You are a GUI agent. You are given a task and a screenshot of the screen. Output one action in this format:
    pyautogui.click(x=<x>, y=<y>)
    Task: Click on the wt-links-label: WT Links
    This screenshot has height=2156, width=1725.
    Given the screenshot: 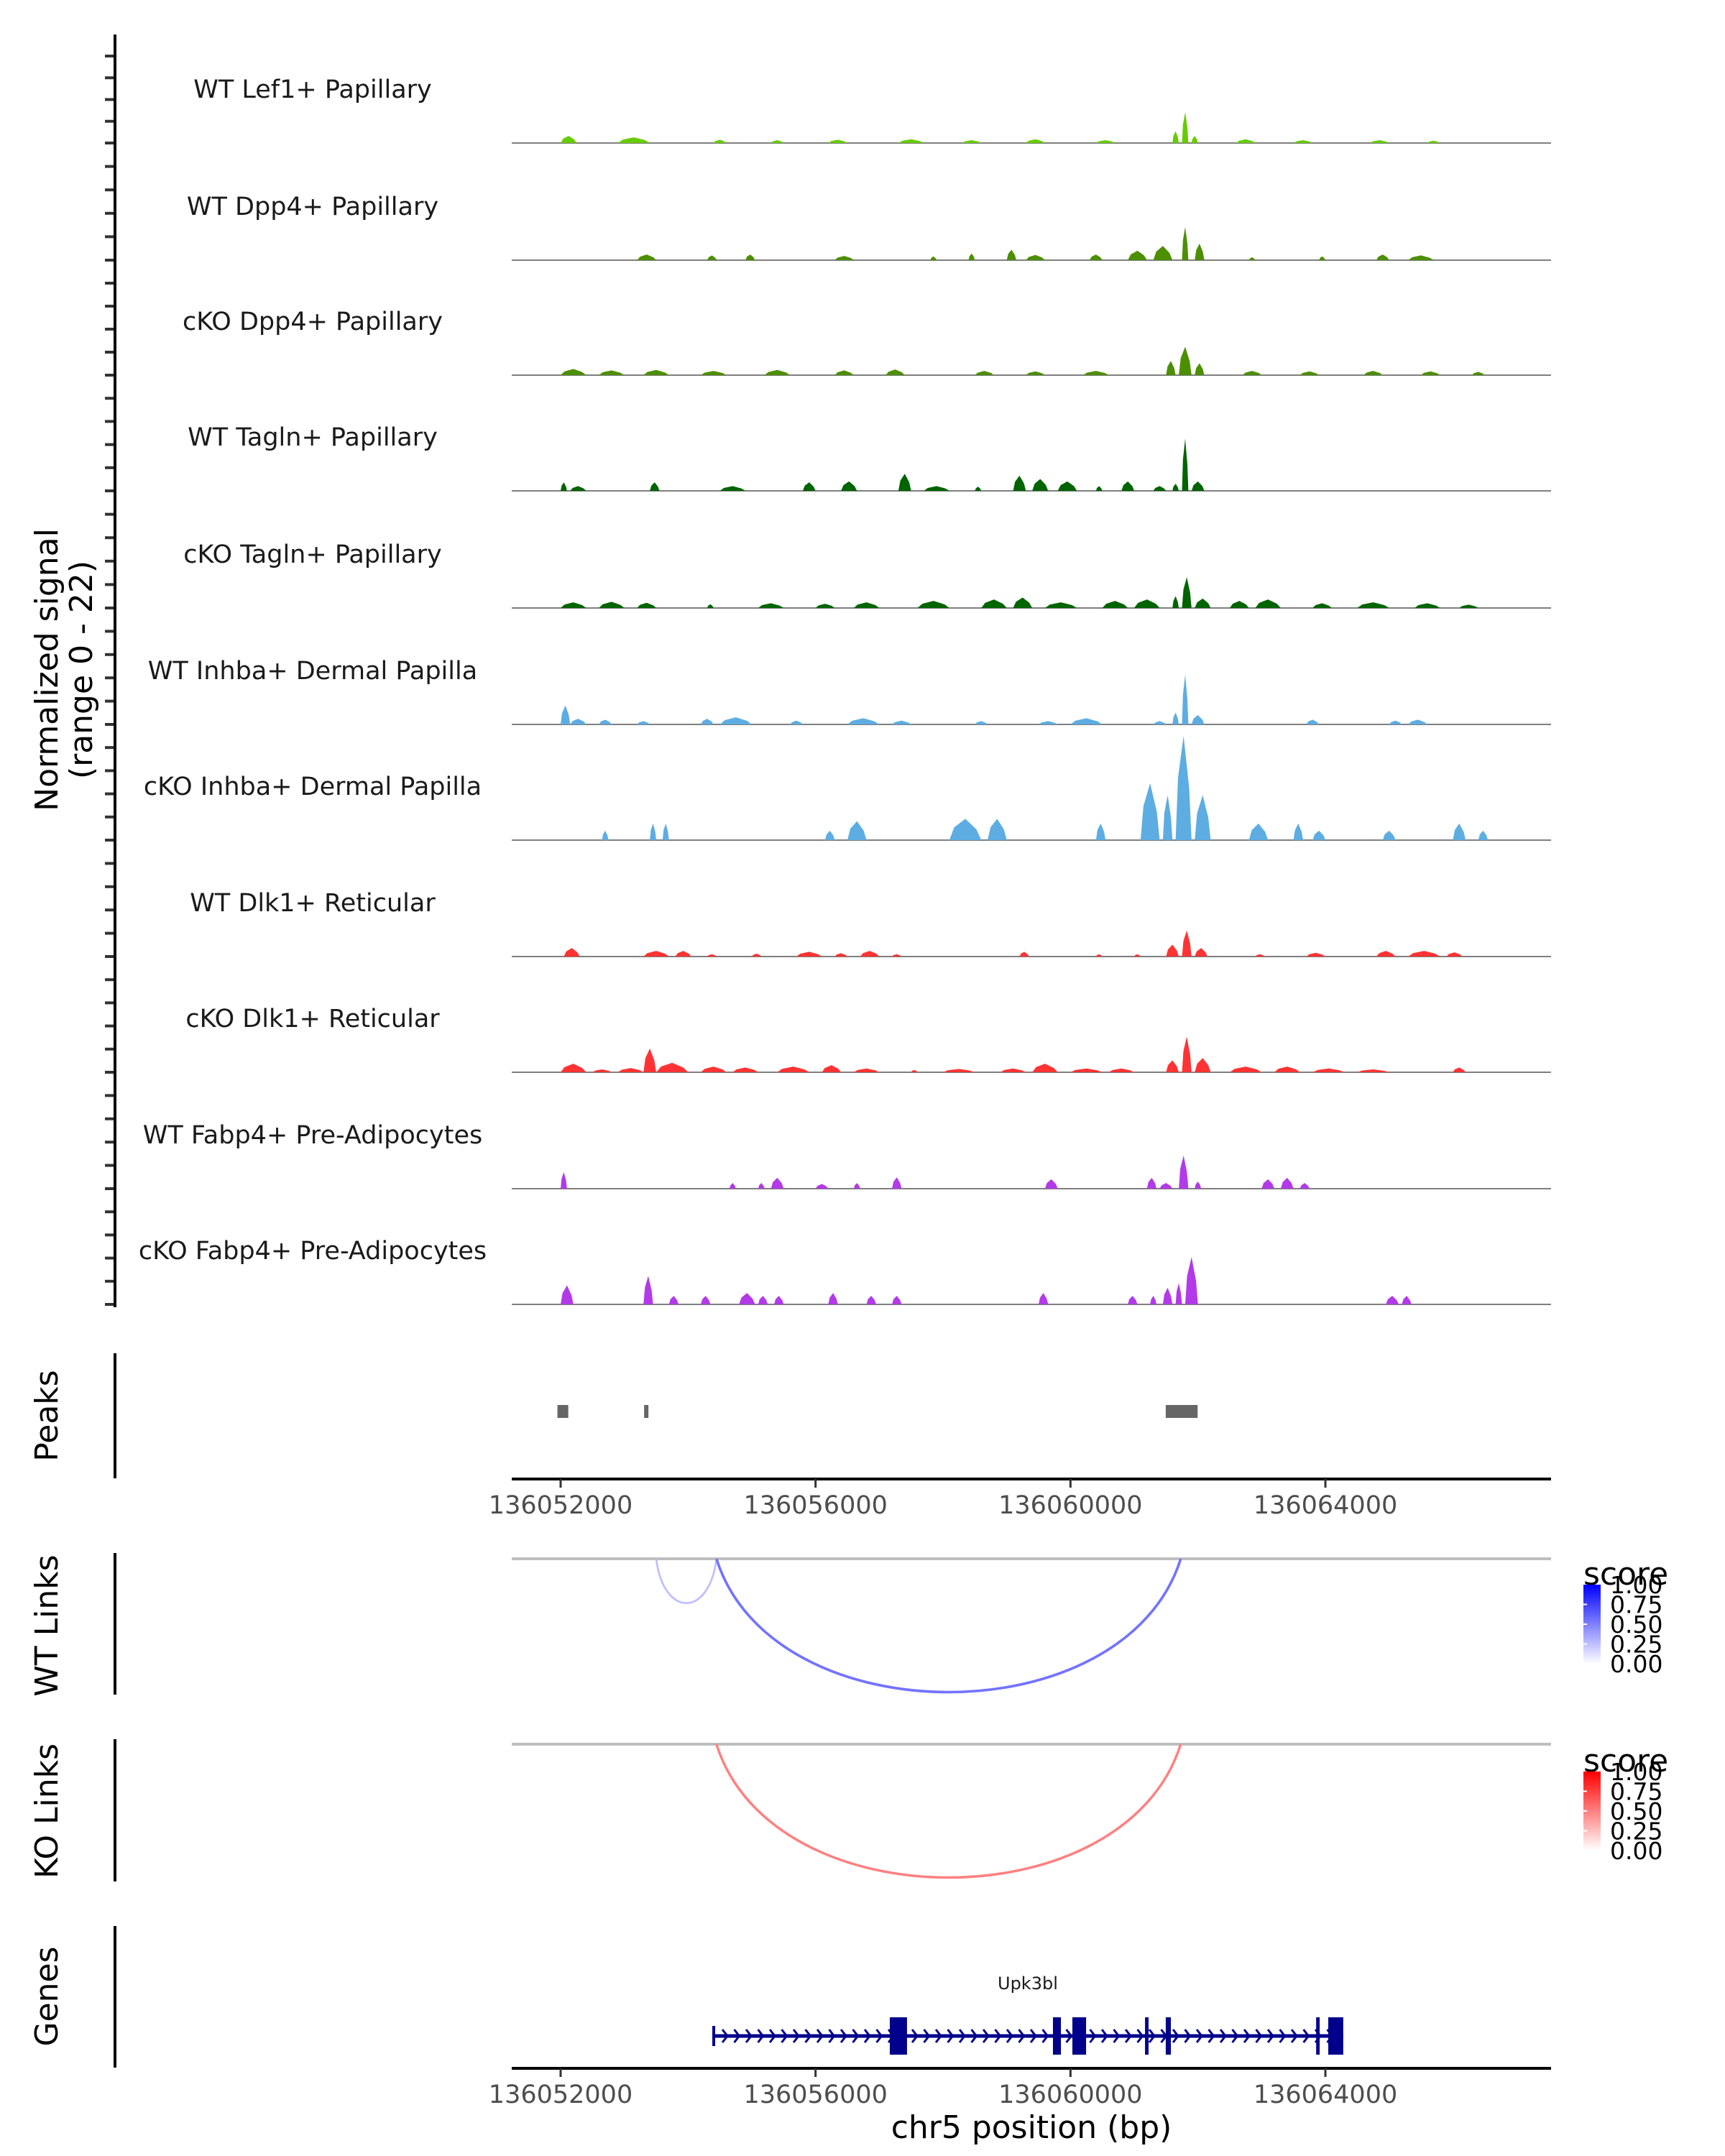 What is the action you would take?
    pyautogui.click(x=47, y=1625)
    